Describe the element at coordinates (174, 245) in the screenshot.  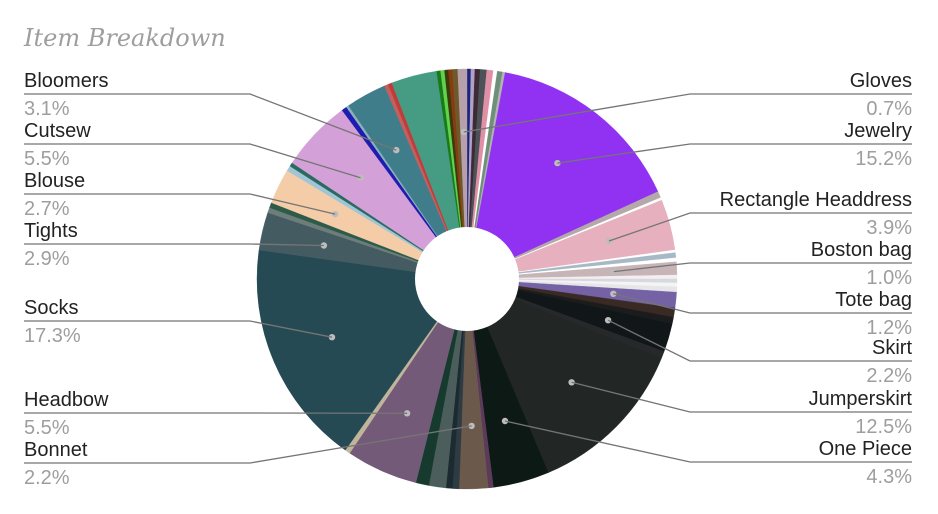
I see `leader-line-tights` at that location.